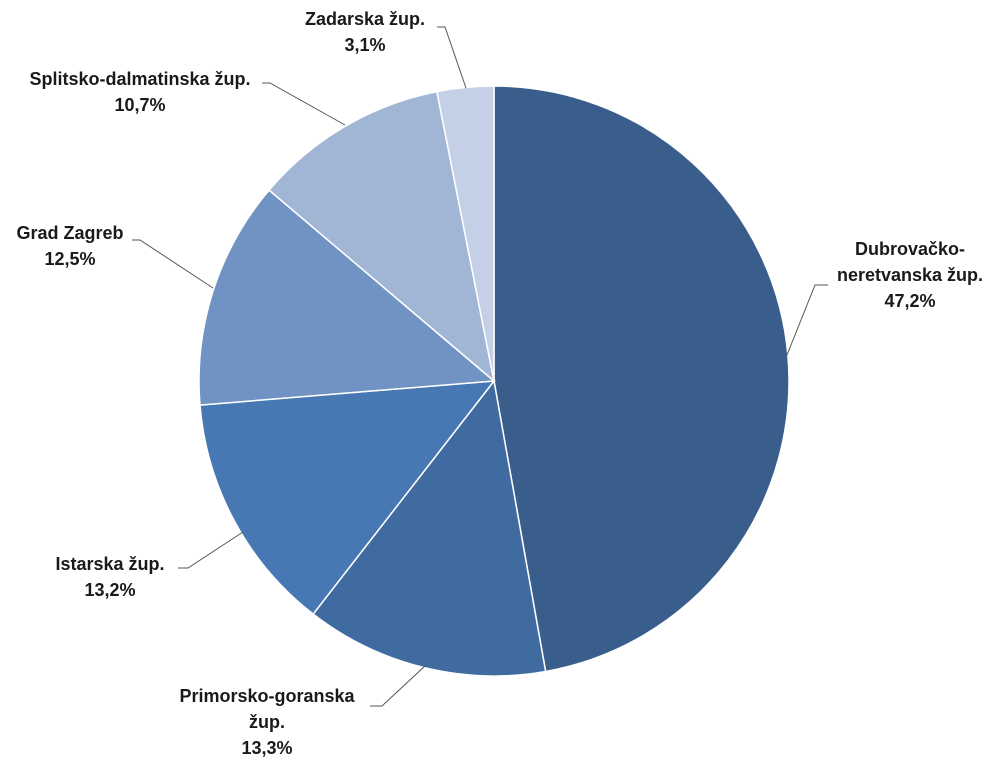 The width and height of the screenshot is (1007, 769). I want to click on category-name: Splitsko-dalmatinska žup., so click(140, 79).